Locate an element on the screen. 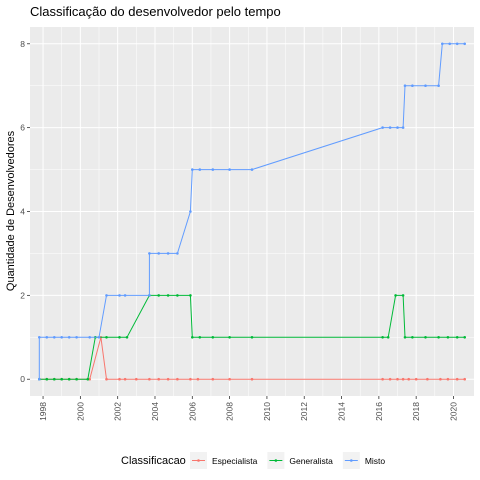 The width and height of the screenshot is (480, 480). x-tick-label: 2008 is located at coordinates (230, 411).